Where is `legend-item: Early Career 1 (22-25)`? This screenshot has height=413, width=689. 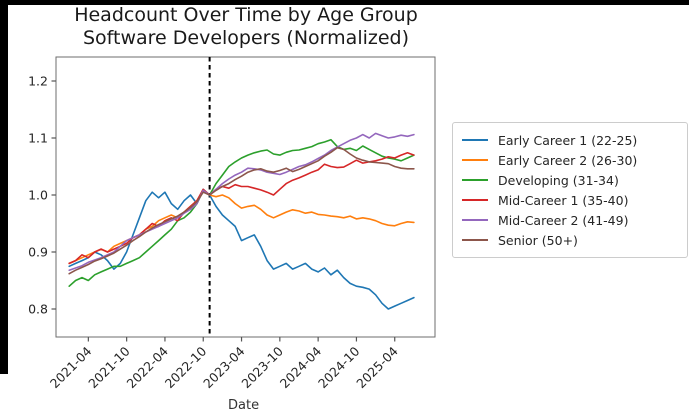 legend-item: Early Career 1 (22-25) is located at coordinates (569, 140).